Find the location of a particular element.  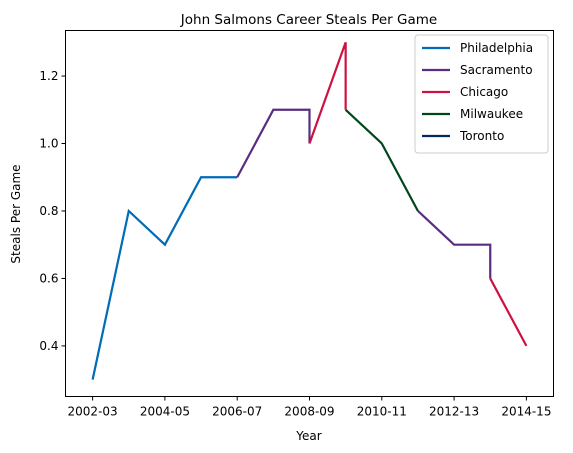

legend-label: Philadelphia is located at coordinates (496, 48).